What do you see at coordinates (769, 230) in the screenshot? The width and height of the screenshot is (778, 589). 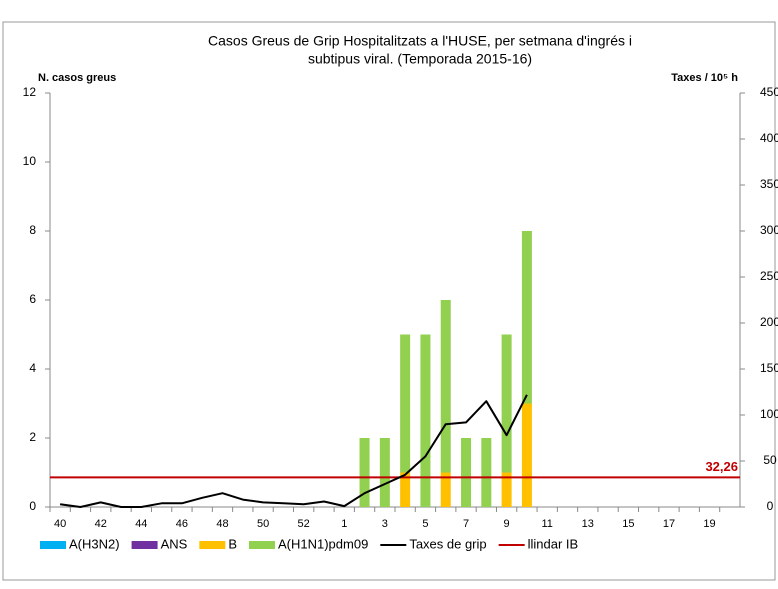 I see `y2-tick-label: 300` at bounding box center [769, 230].